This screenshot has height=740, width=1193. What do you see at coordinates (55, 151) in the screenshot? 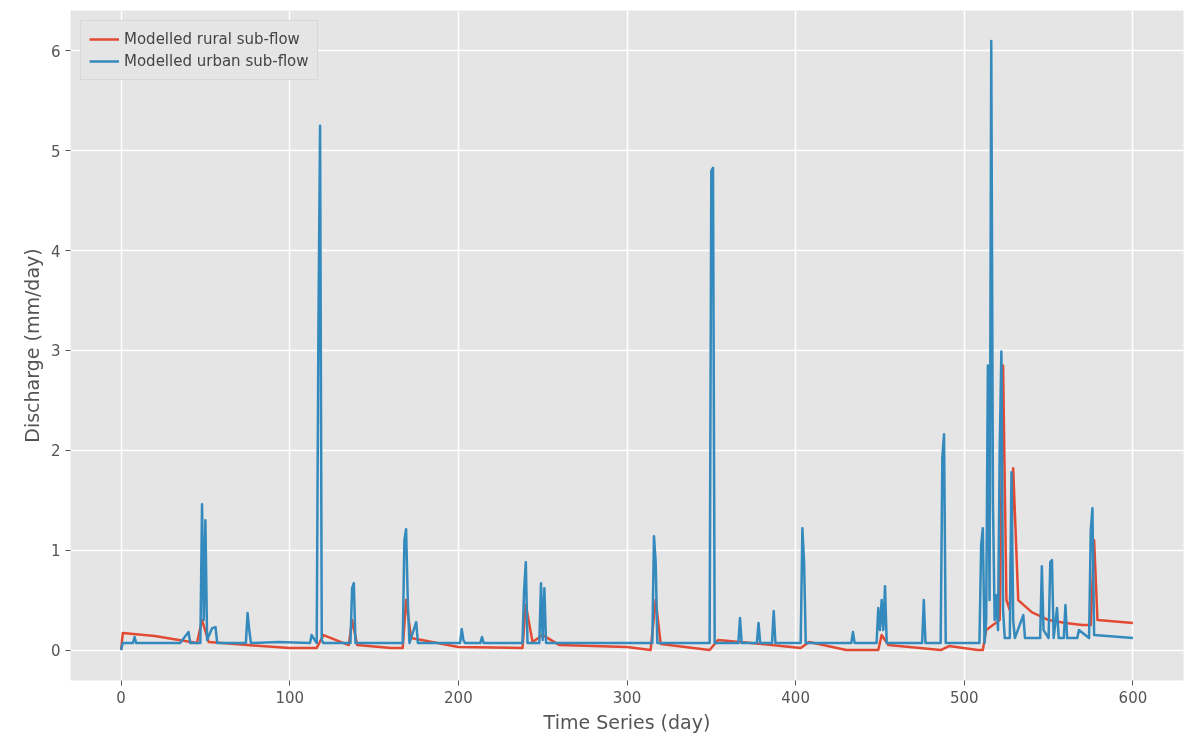
I see `y-tick-label: 5` at bounding box center [55, 151].